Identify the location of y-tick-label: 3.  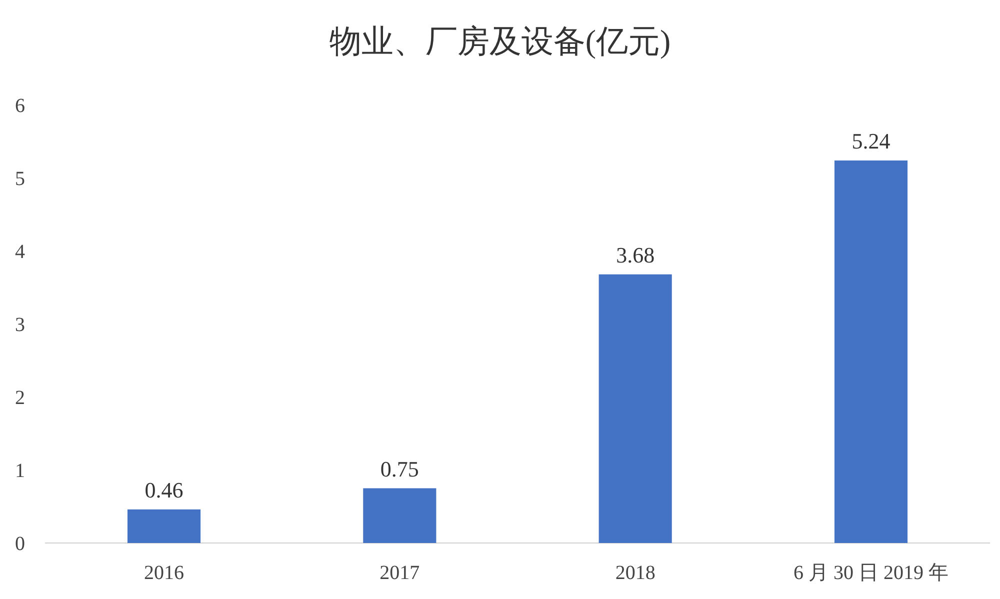
(20, 325).